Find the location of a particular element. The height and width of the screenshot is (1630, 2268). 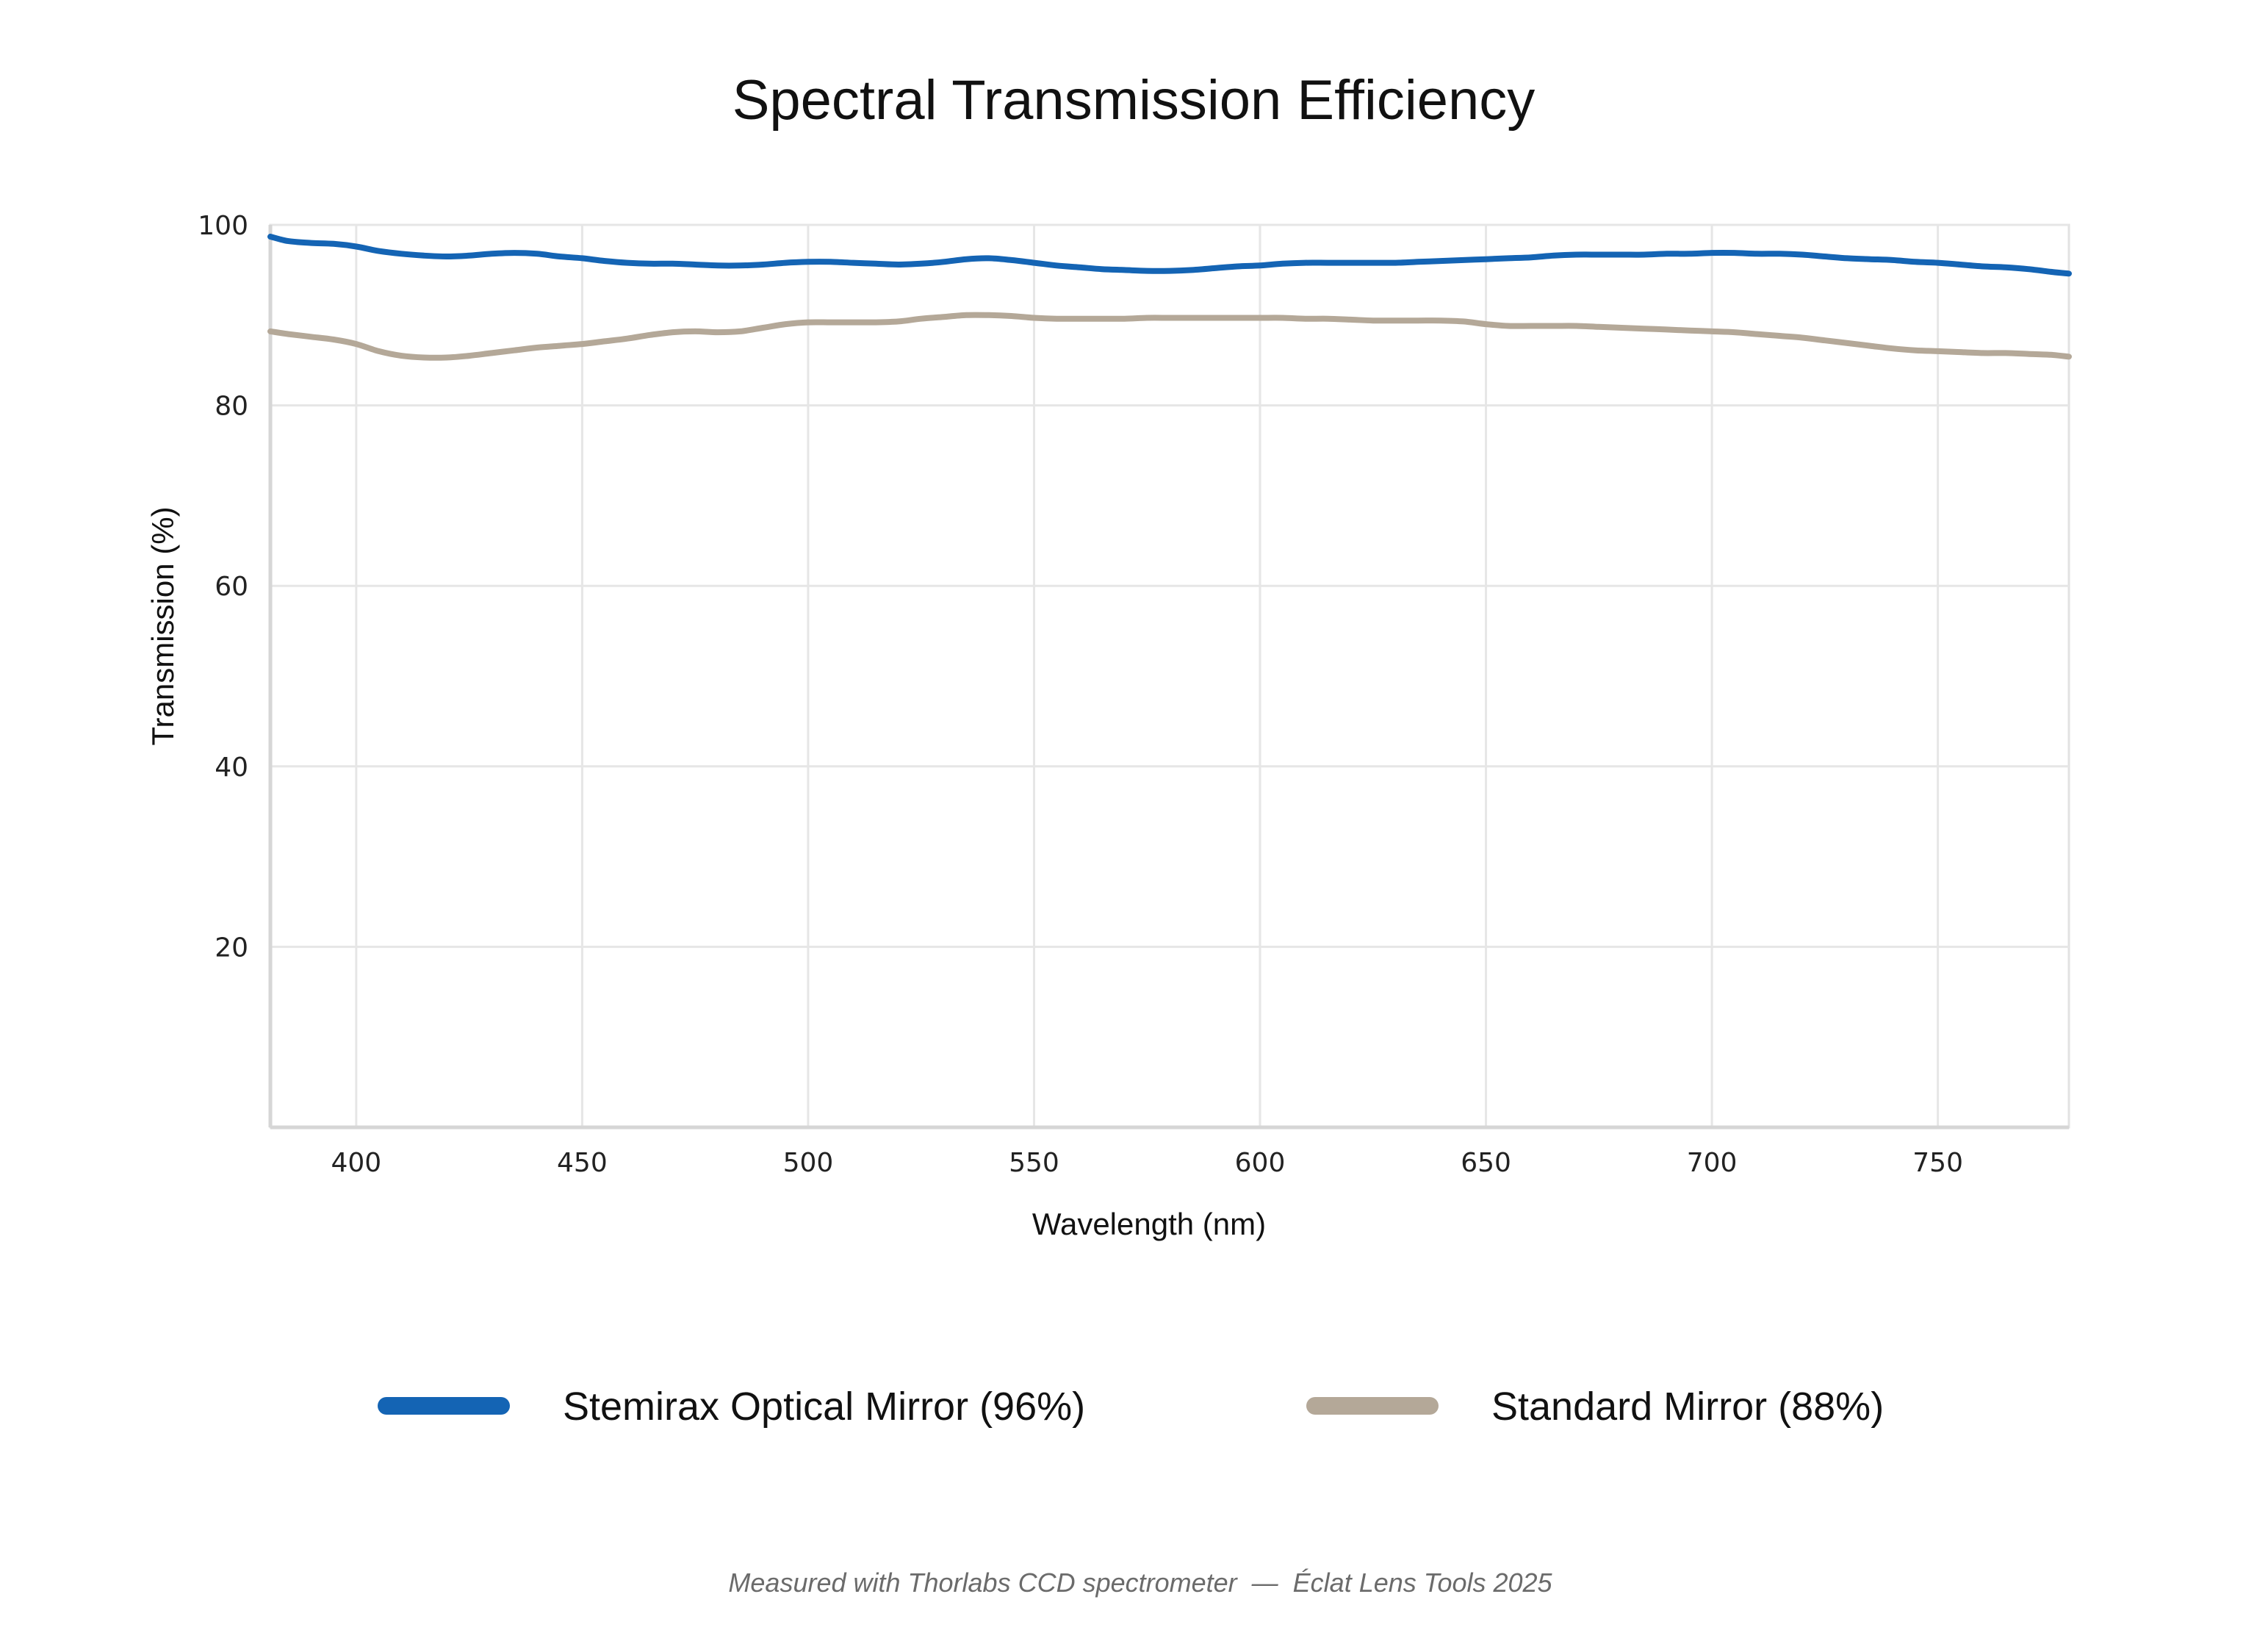

x-tick-600: 600 is located at coordinates (1261, 1163).